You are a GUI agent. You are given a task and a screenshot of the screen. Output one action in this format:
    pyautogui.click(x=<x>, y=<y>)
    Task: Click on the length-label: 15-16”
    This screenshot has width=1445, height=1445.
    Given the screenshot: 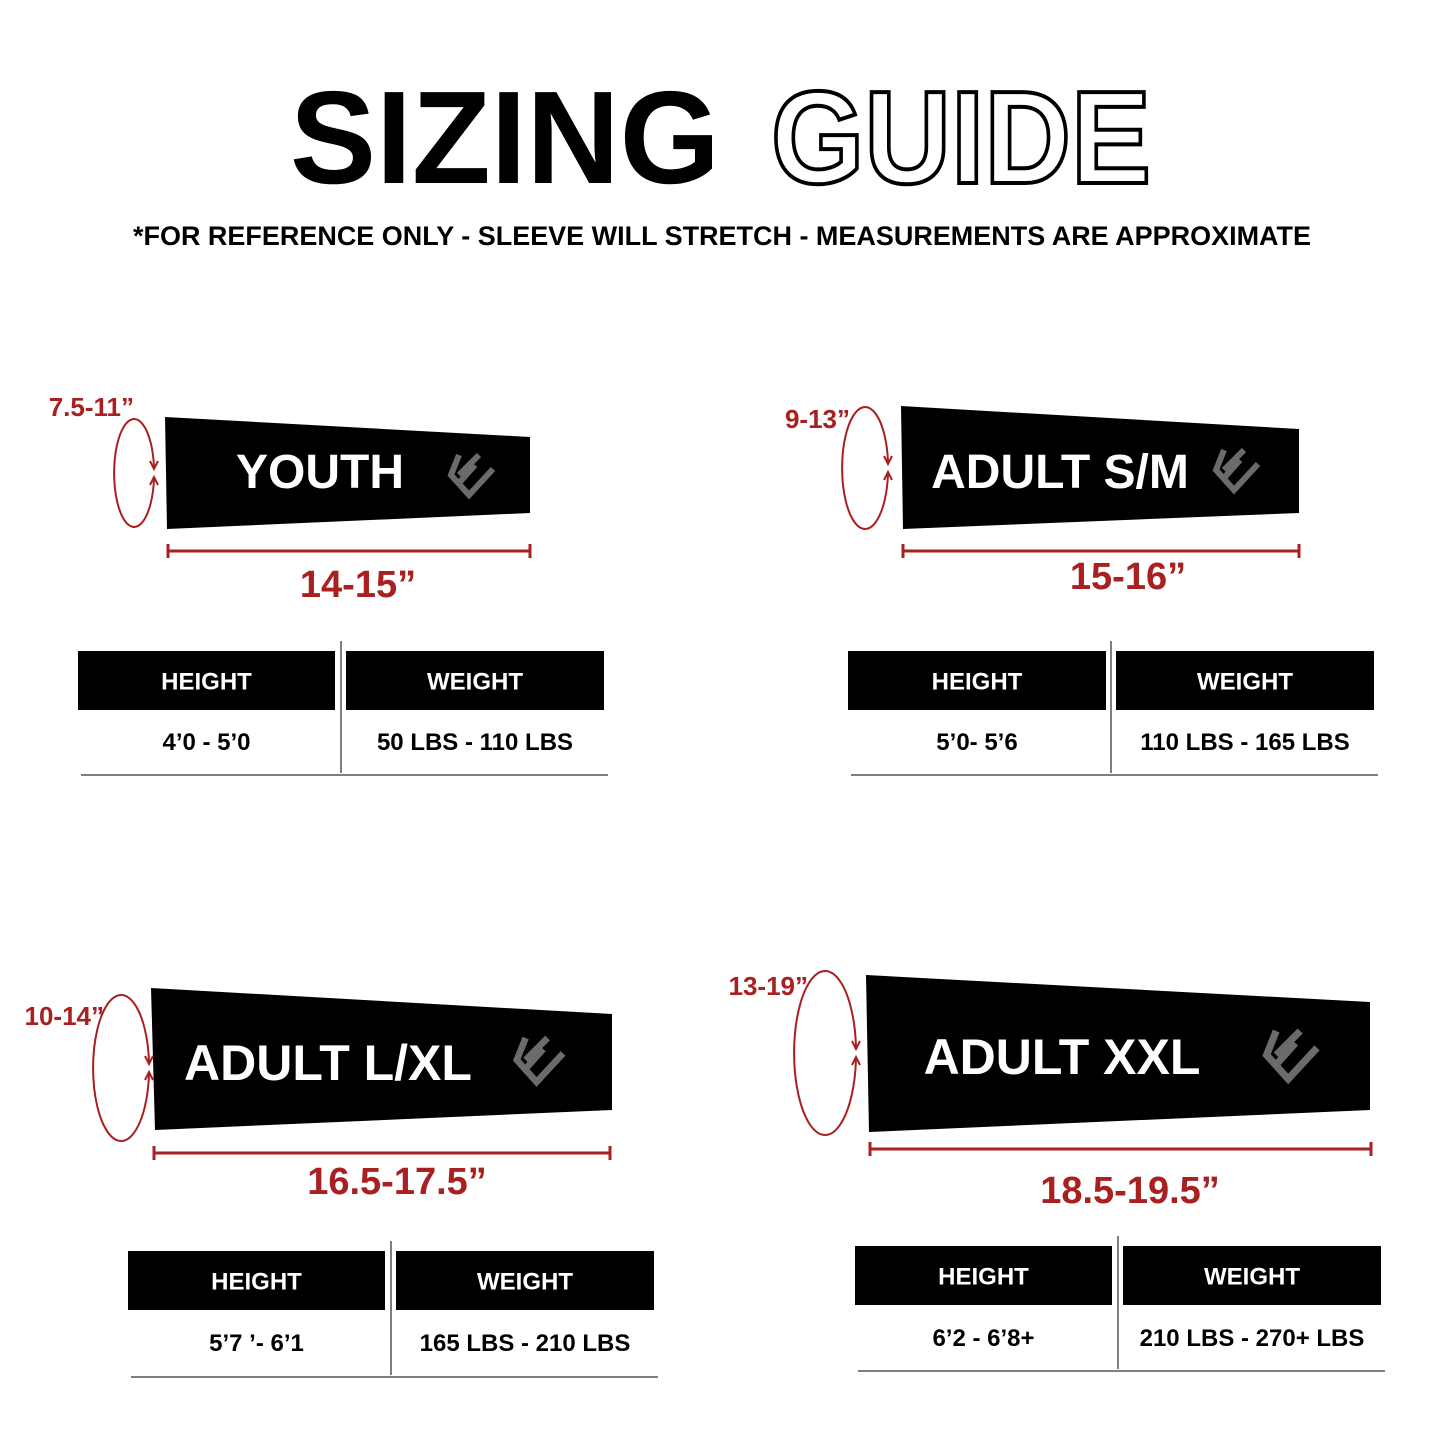 What is the action you would take?
    pyautogui.click(x=1128, y=577)
    